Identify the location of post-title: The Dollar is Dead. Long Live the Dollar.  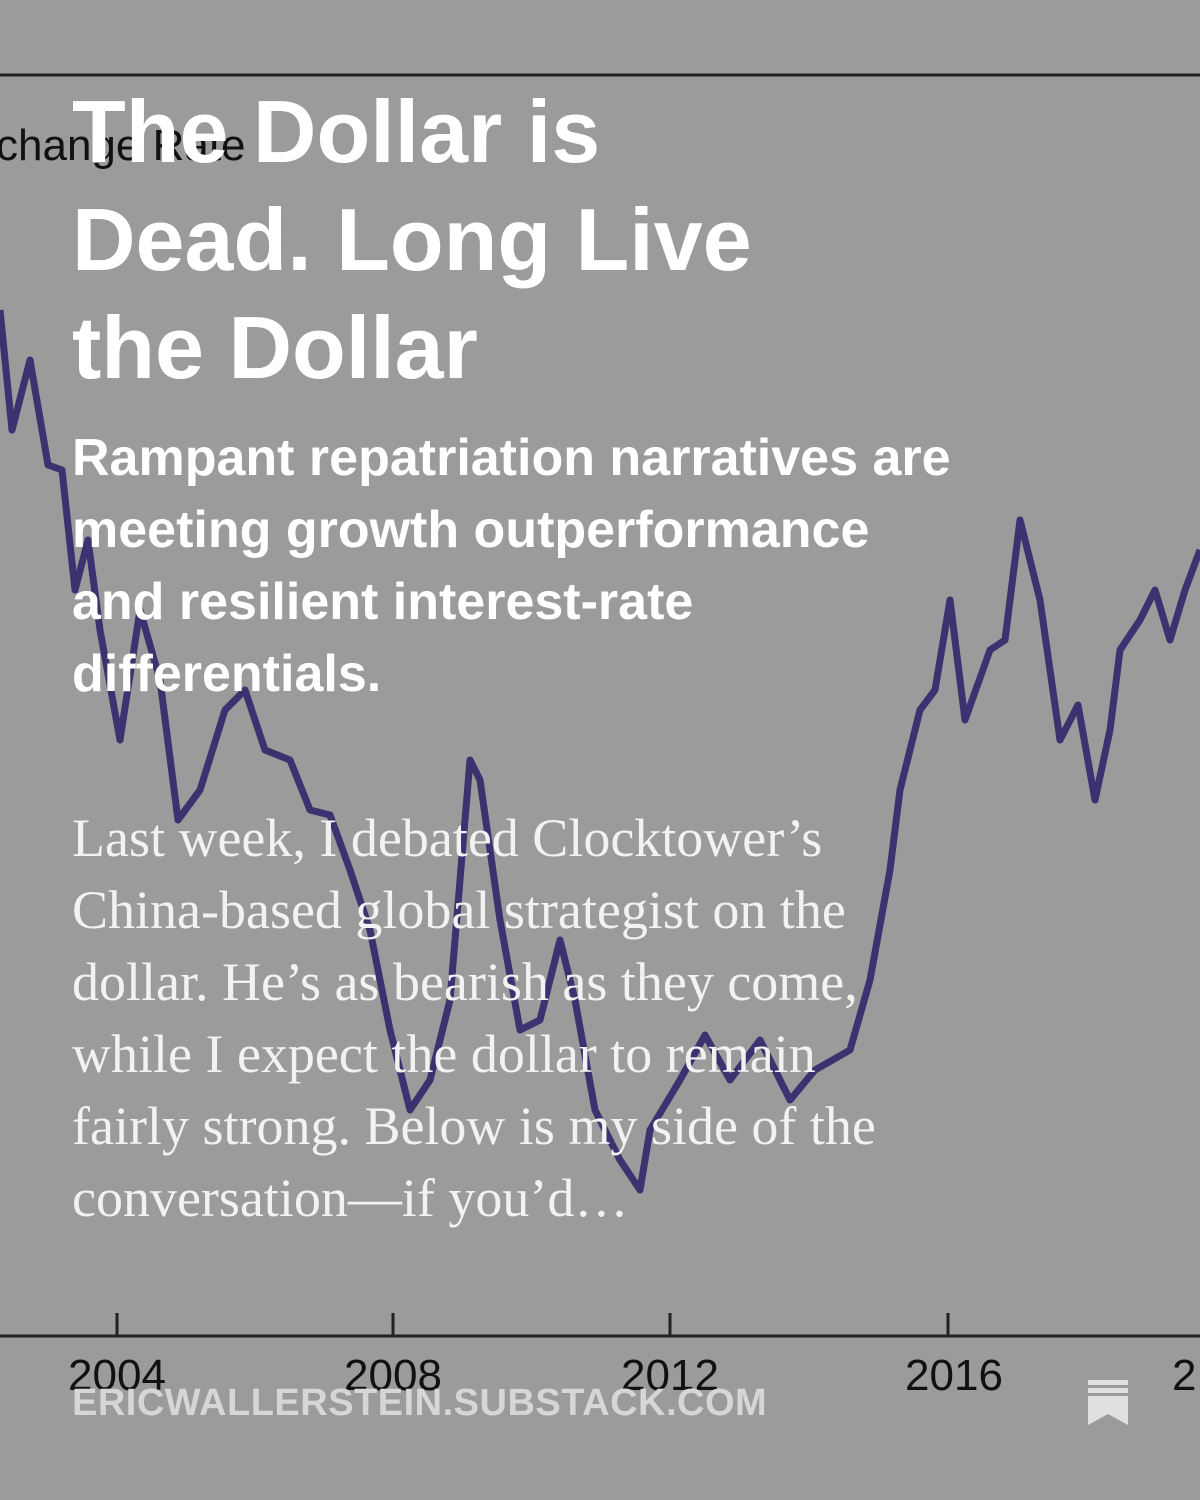
(412, 239).